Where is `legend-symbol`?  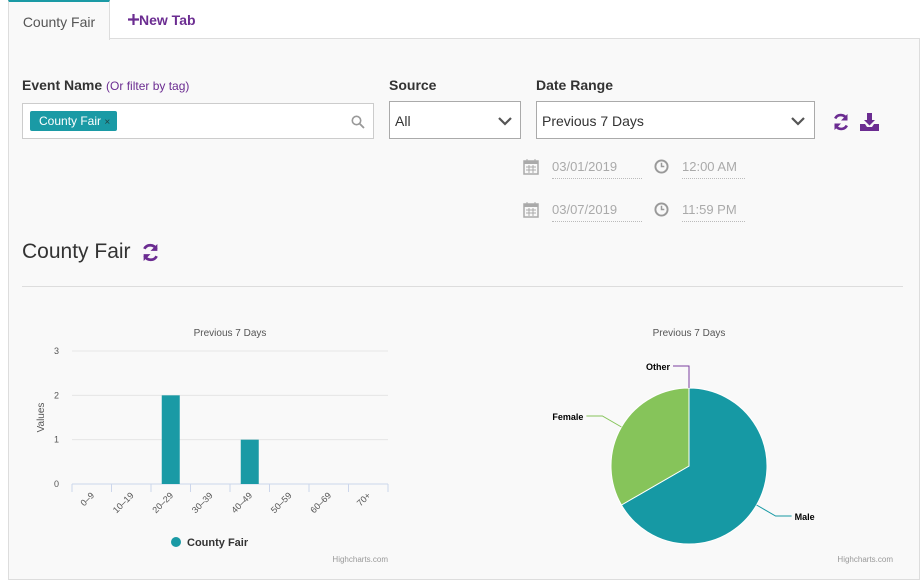 legend-symbol is located at coordinates (176, 542).